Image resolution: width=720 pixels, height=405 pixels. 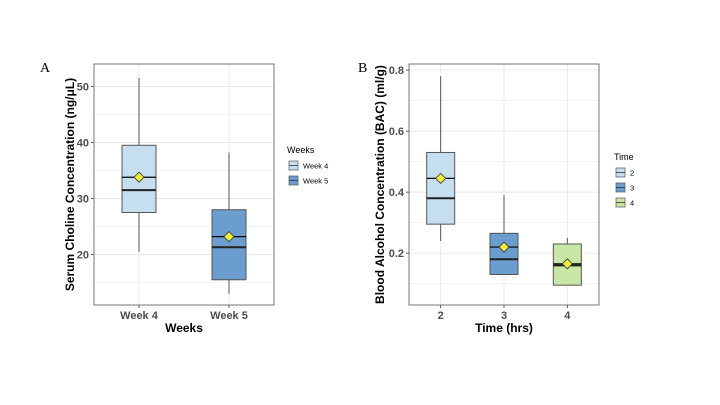 What do you see at coordinates (624, 157) in the screenshot?
I see `legend-title: Time` at bounding box center [624, 157].